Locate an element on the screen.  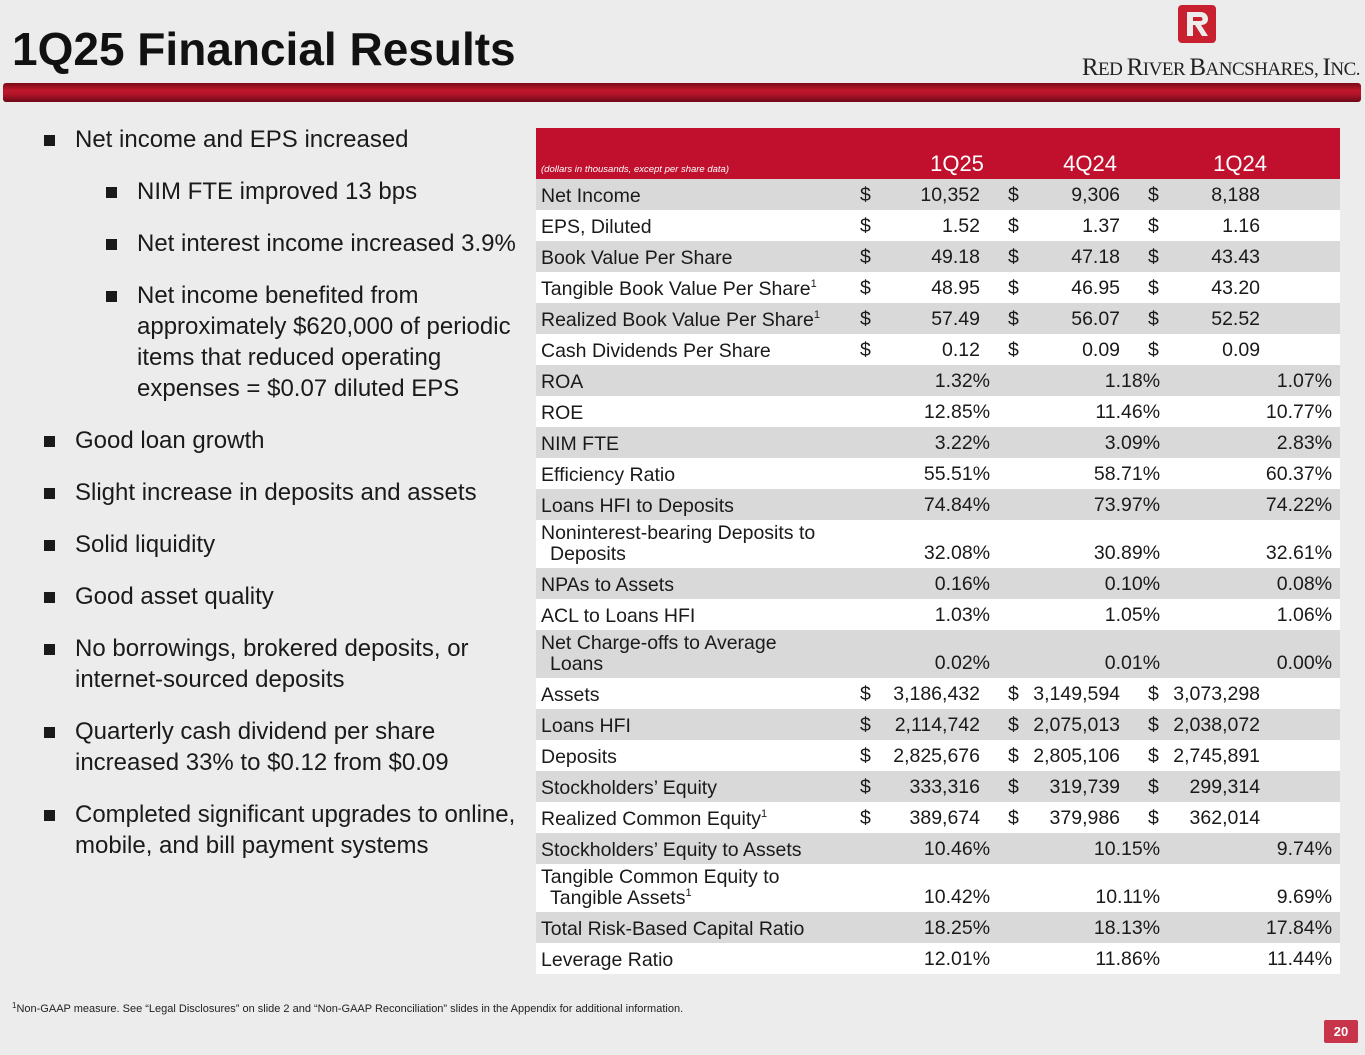
table-row: Deposits $2,825,676 $2,805,106 $2,745,891 is located at coordinates (938, 755).